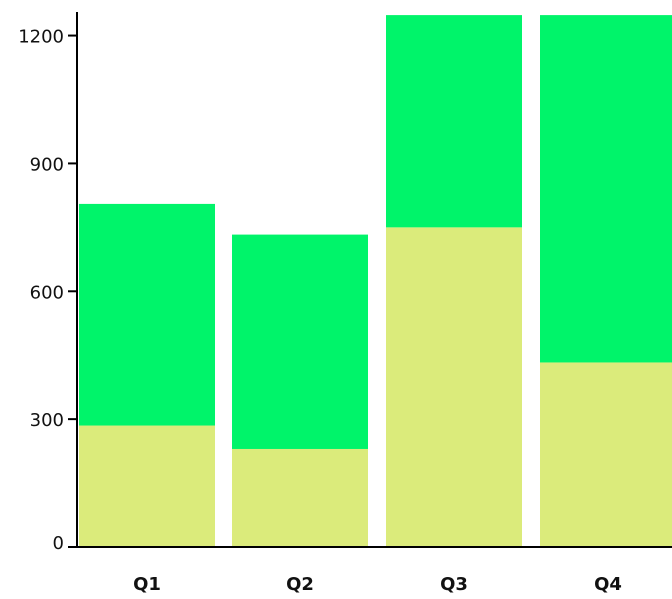 This screenshot has width=672, height=599. Describe the element at coordinates (47, 420) in the screenshot. I see `y-tick-label-300: 300` at that location.